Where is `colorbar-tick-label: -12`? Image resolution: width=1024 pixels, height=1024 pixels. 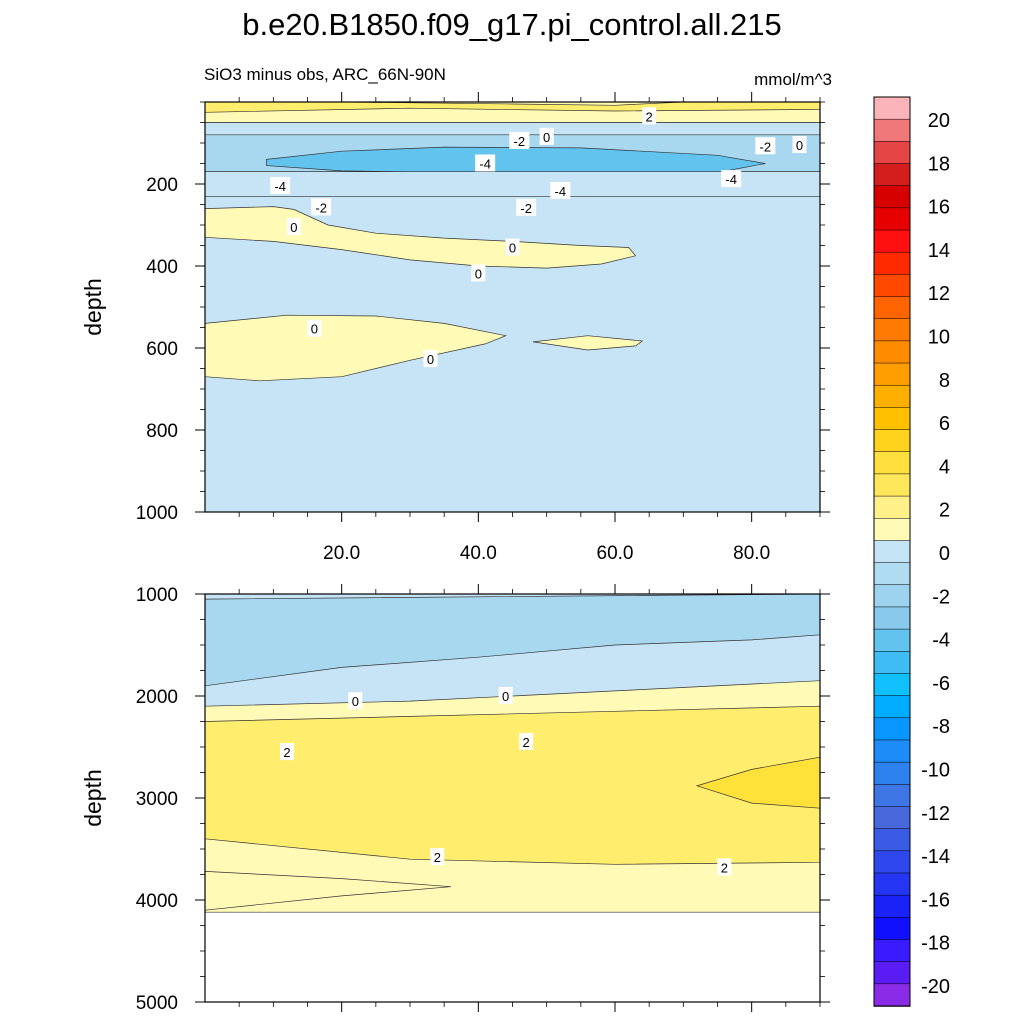 colorbar-tick-label: -12 is located at coordinates (935, 814).